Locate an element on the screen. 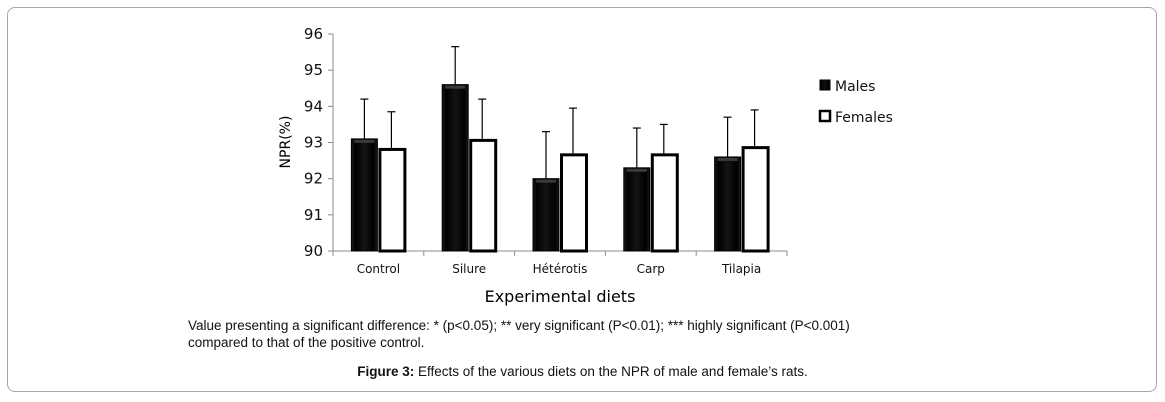 Image resolution: width=1165 pixels, height=402 pixels. caption-label: Figure 3: is located at coordinates (386, 371).